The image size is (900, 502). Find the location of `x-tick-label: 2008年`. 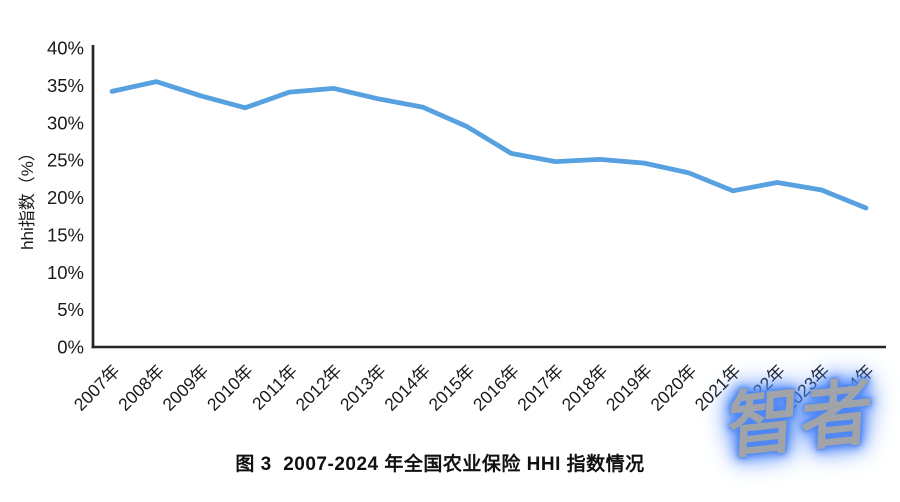

x-tick-label: 2008年 is located at coordinates (141, 388).